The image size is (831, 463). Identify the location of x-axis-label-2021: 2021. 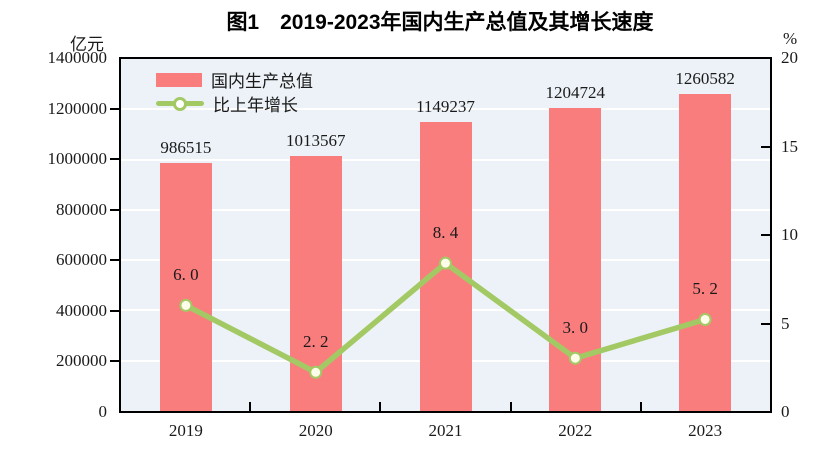
(445, 430).